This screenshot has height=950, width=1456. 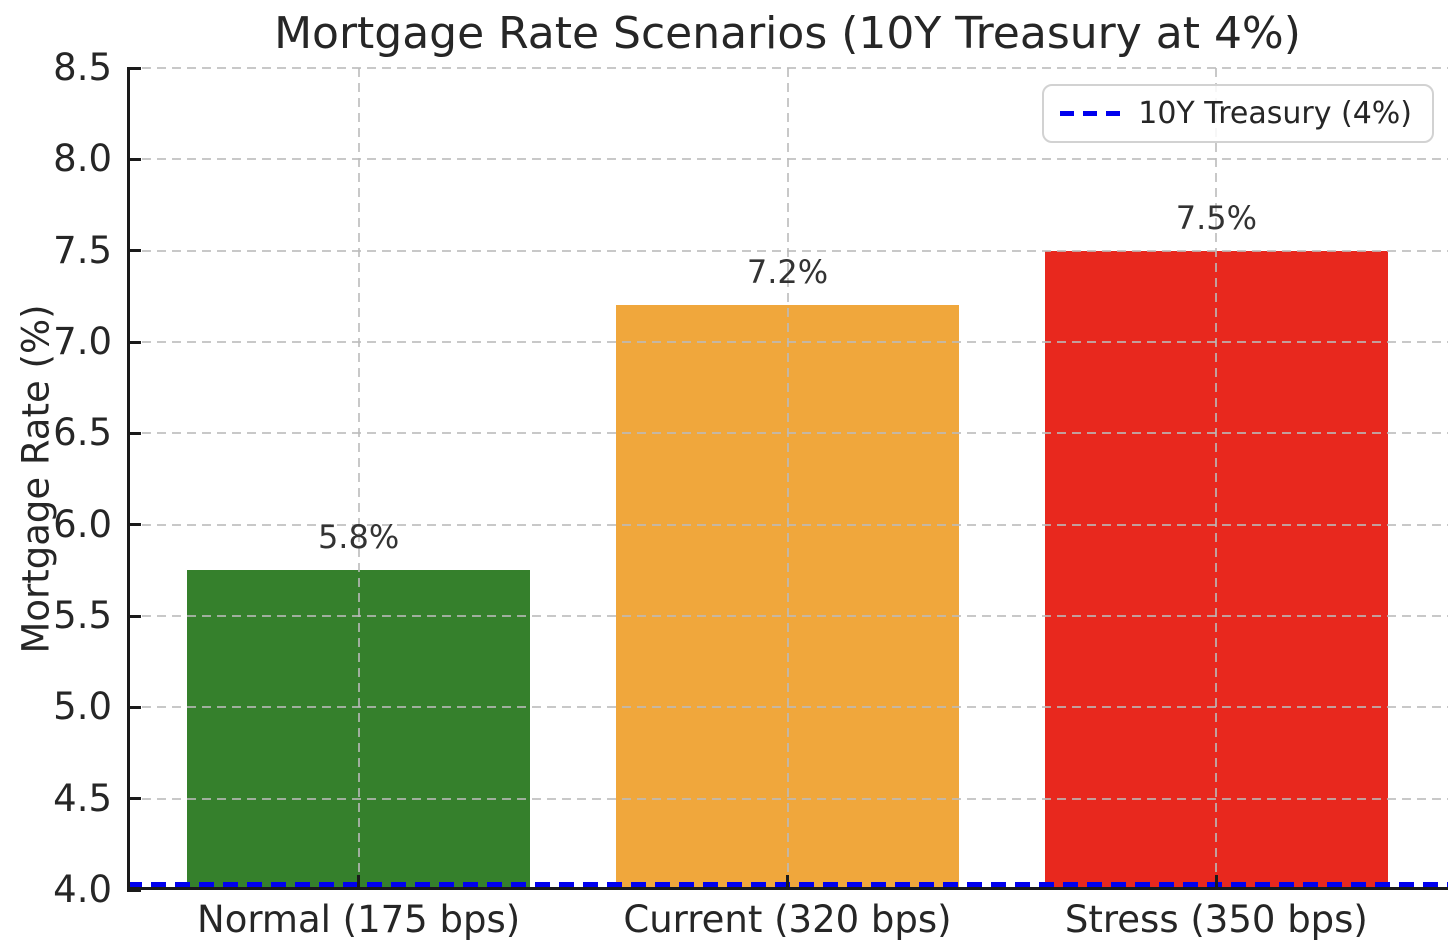 I want to click on y-tick-label: 4.0, so click(x=82, y=889).